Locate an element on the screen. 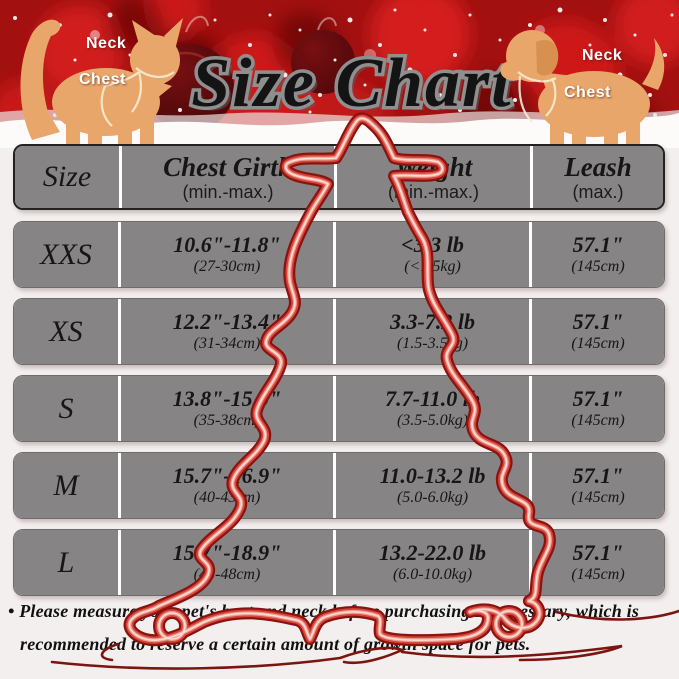 This screenshot has height=679, width=679. size-cell: S is located at coordinates (66, 408).